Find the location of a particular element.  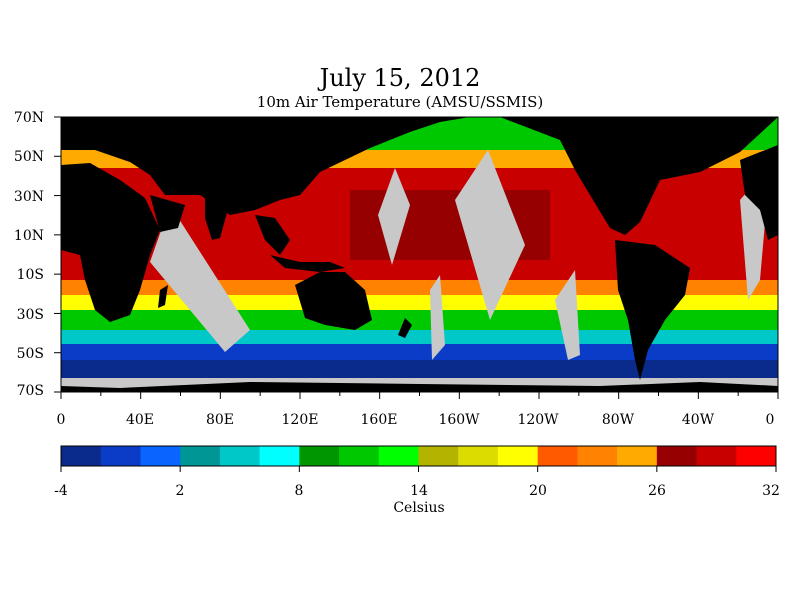

colorbar is located at coordinates (418, 459).